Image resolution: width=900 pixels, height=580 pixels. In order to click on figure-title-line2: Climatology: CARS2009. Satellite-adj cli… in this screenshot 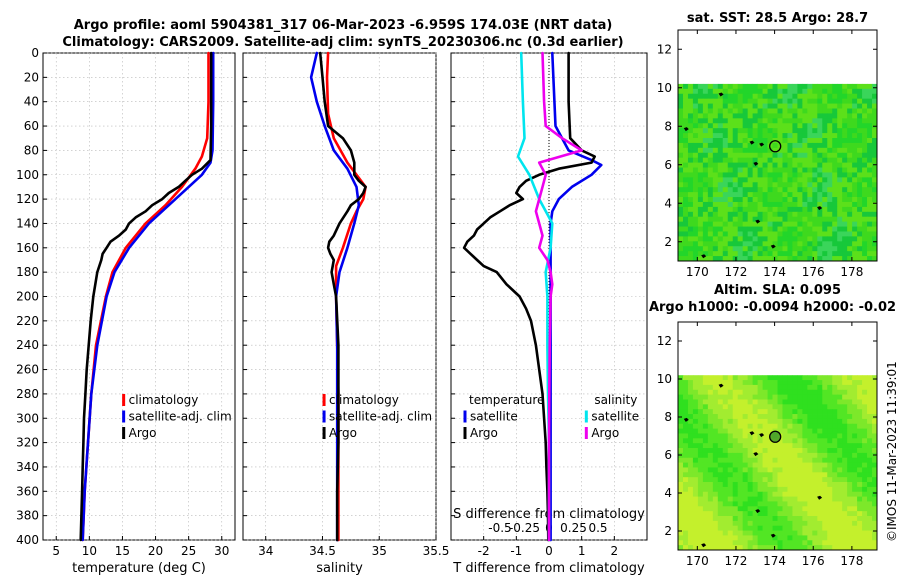, I will do `click(342, 42)`.